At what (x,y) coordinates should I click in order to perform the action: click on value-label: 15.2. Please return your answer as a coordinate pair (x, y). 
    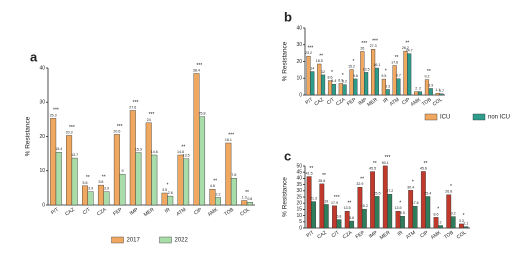
    Looking at the image, I should click on (351, 66).